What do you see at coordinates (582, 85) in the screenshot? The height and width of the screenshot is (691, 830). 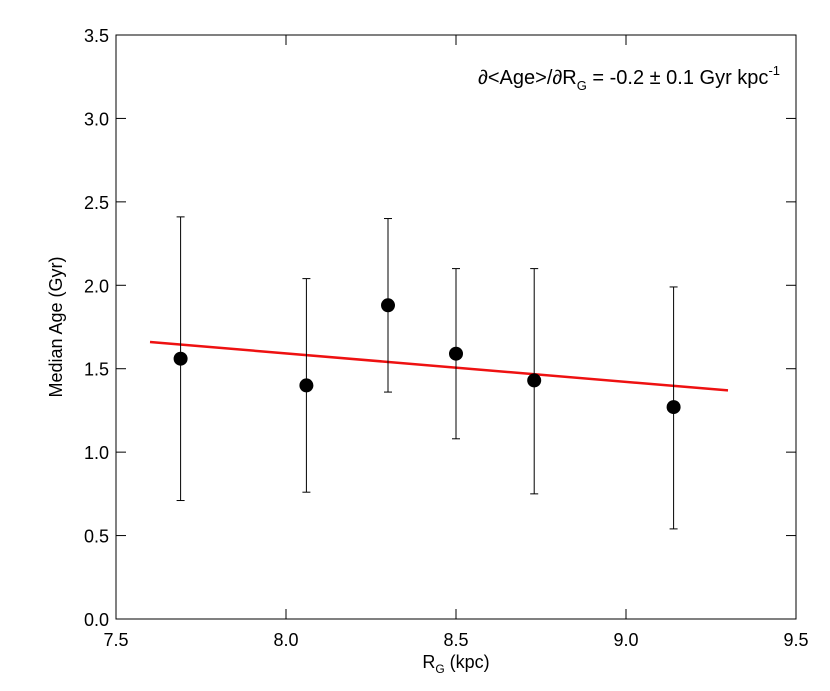 I see `annotation-sub: G` at bounding box center [582, 85].